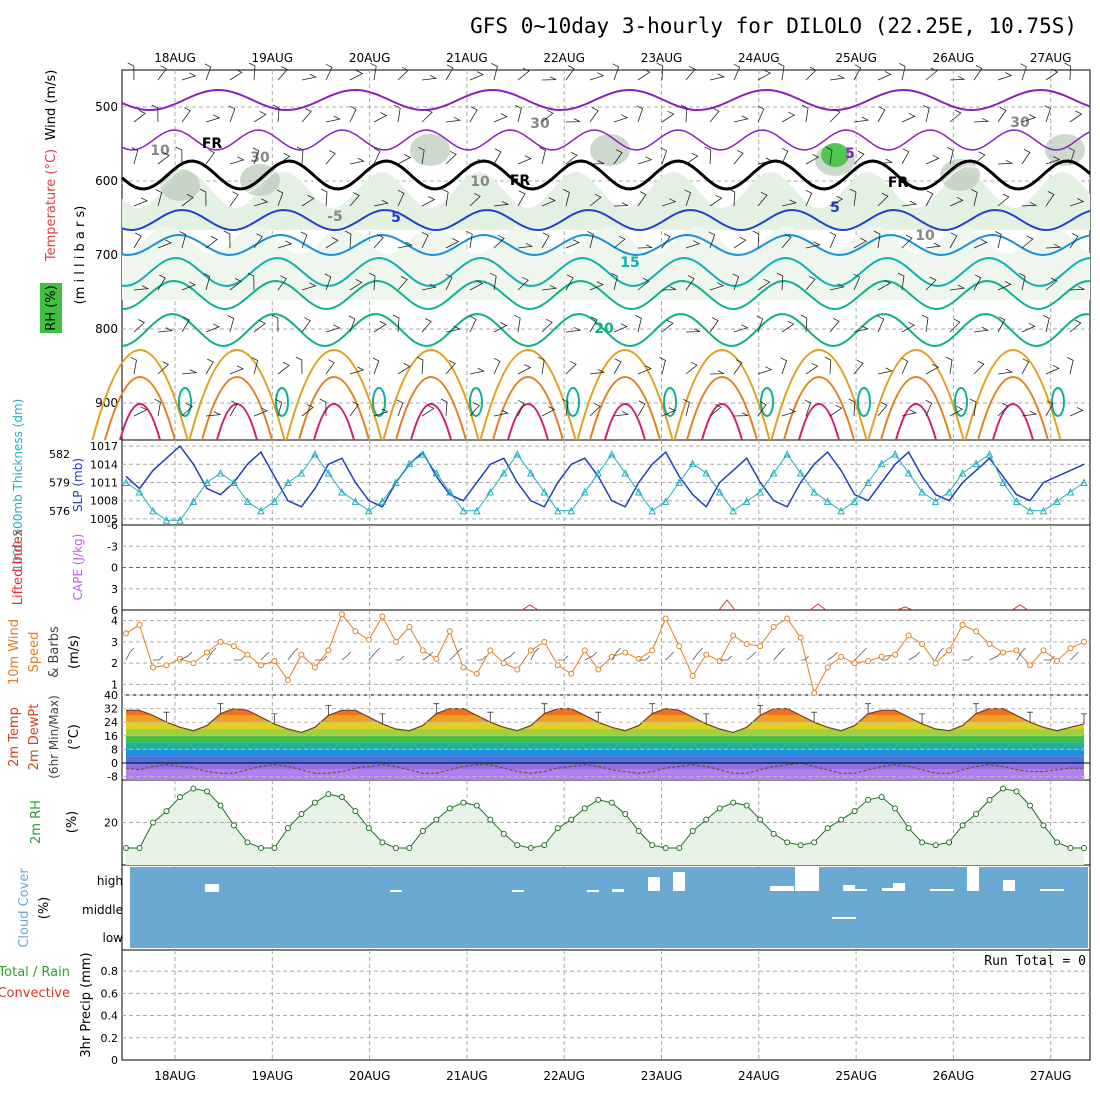 The height and width of the screenshot is (1100, 1100). I want to click on isotherm-contour, so click(606, 100).